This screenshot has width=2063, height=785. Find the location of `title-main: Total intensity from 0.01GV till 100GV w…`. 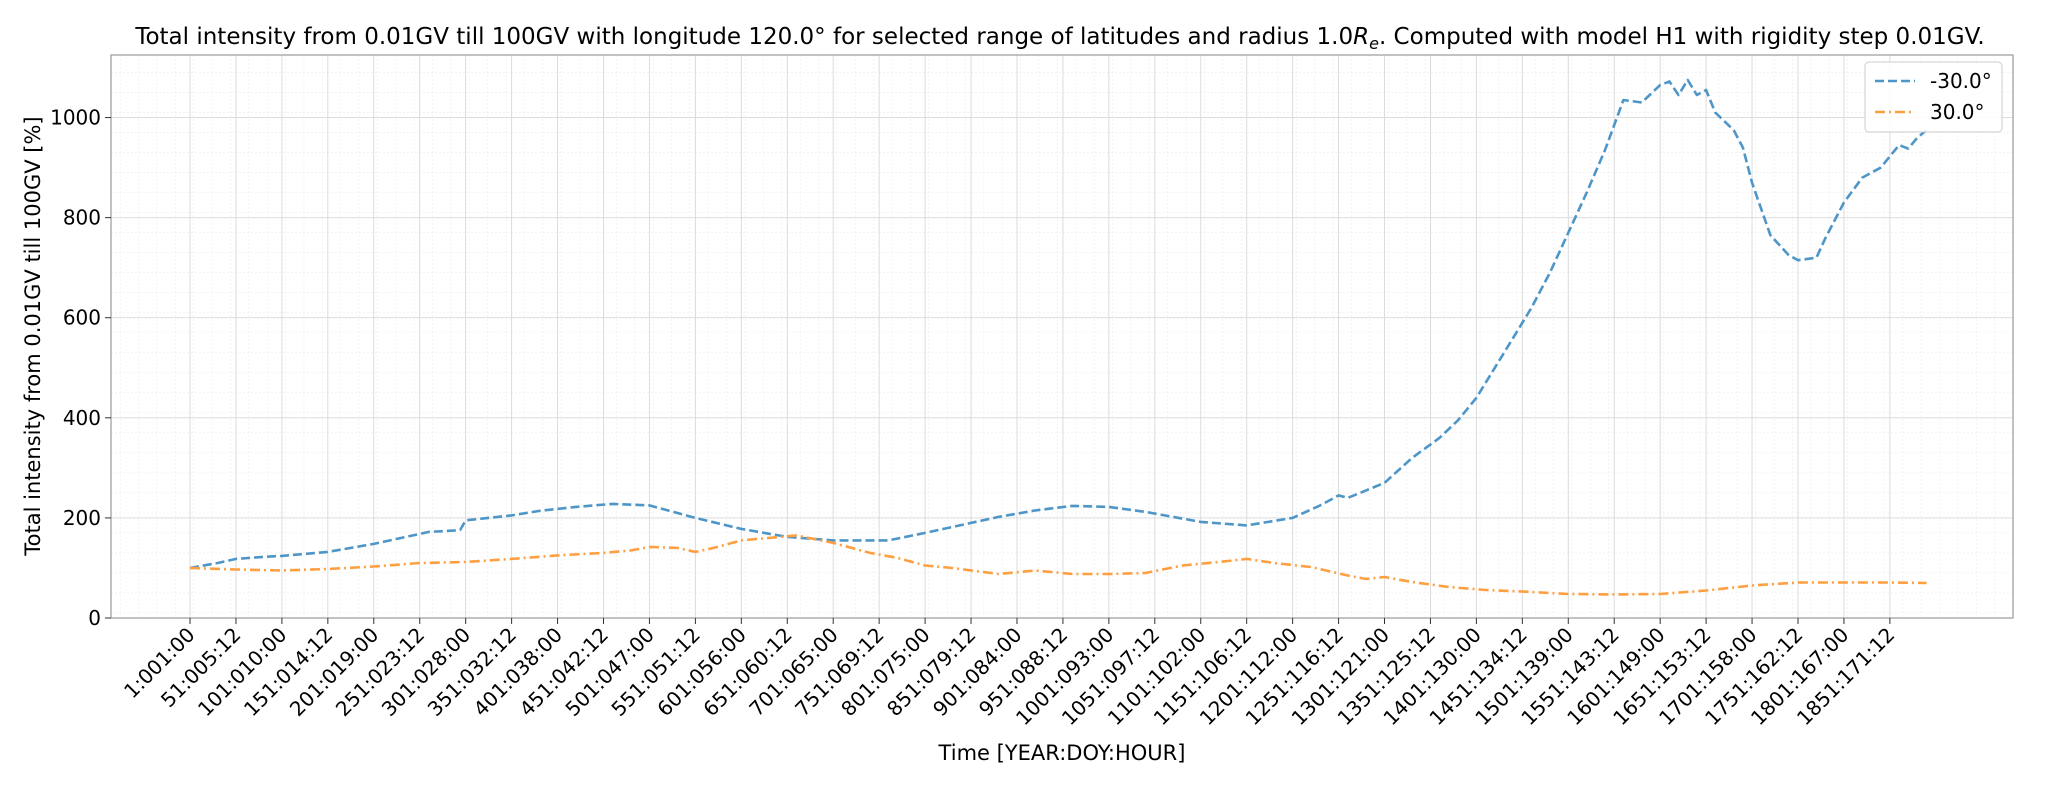

title-main: Total intensity from 0.01GV till 100GV w… is located at coordinates (743, 37).